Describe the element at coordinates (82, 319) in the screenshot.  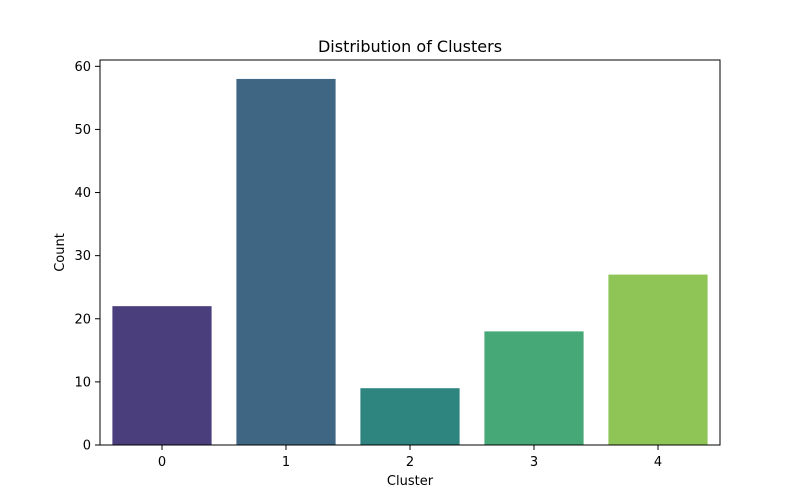
I see `y-tick-label: 20` at that location.